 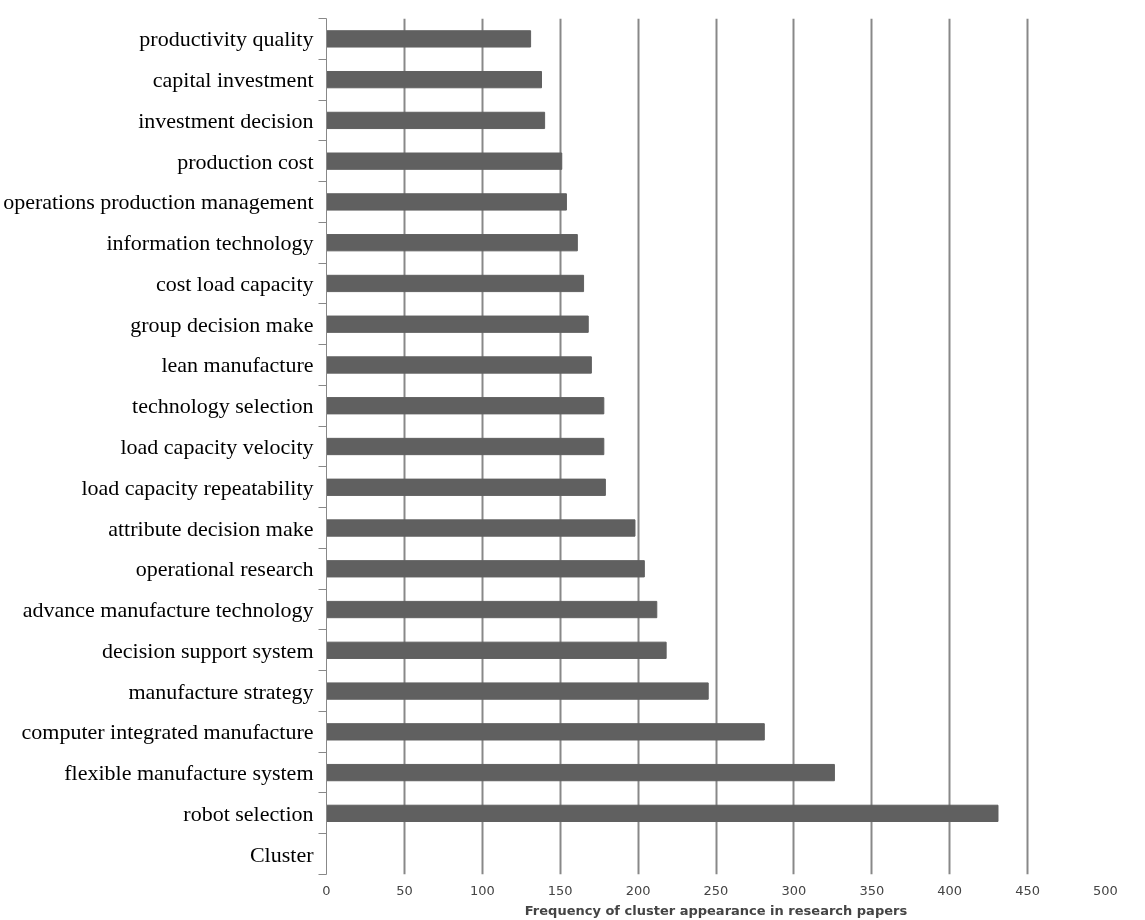 What do you see at coordinates (1028, 890) in the screenshot?
I see `x-tick-label: 450` at bounding box center [1028, 890].